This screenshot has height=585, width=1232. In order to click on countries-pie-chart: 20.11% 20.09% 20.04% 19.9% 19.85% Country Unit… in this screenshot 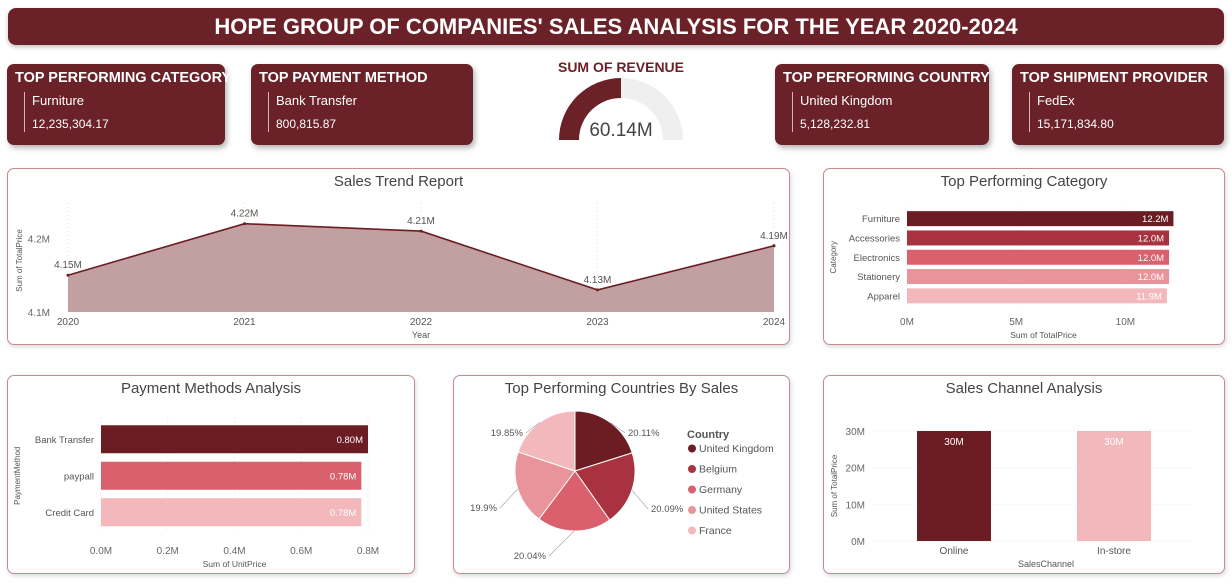, I will do `click(621, 474)`.